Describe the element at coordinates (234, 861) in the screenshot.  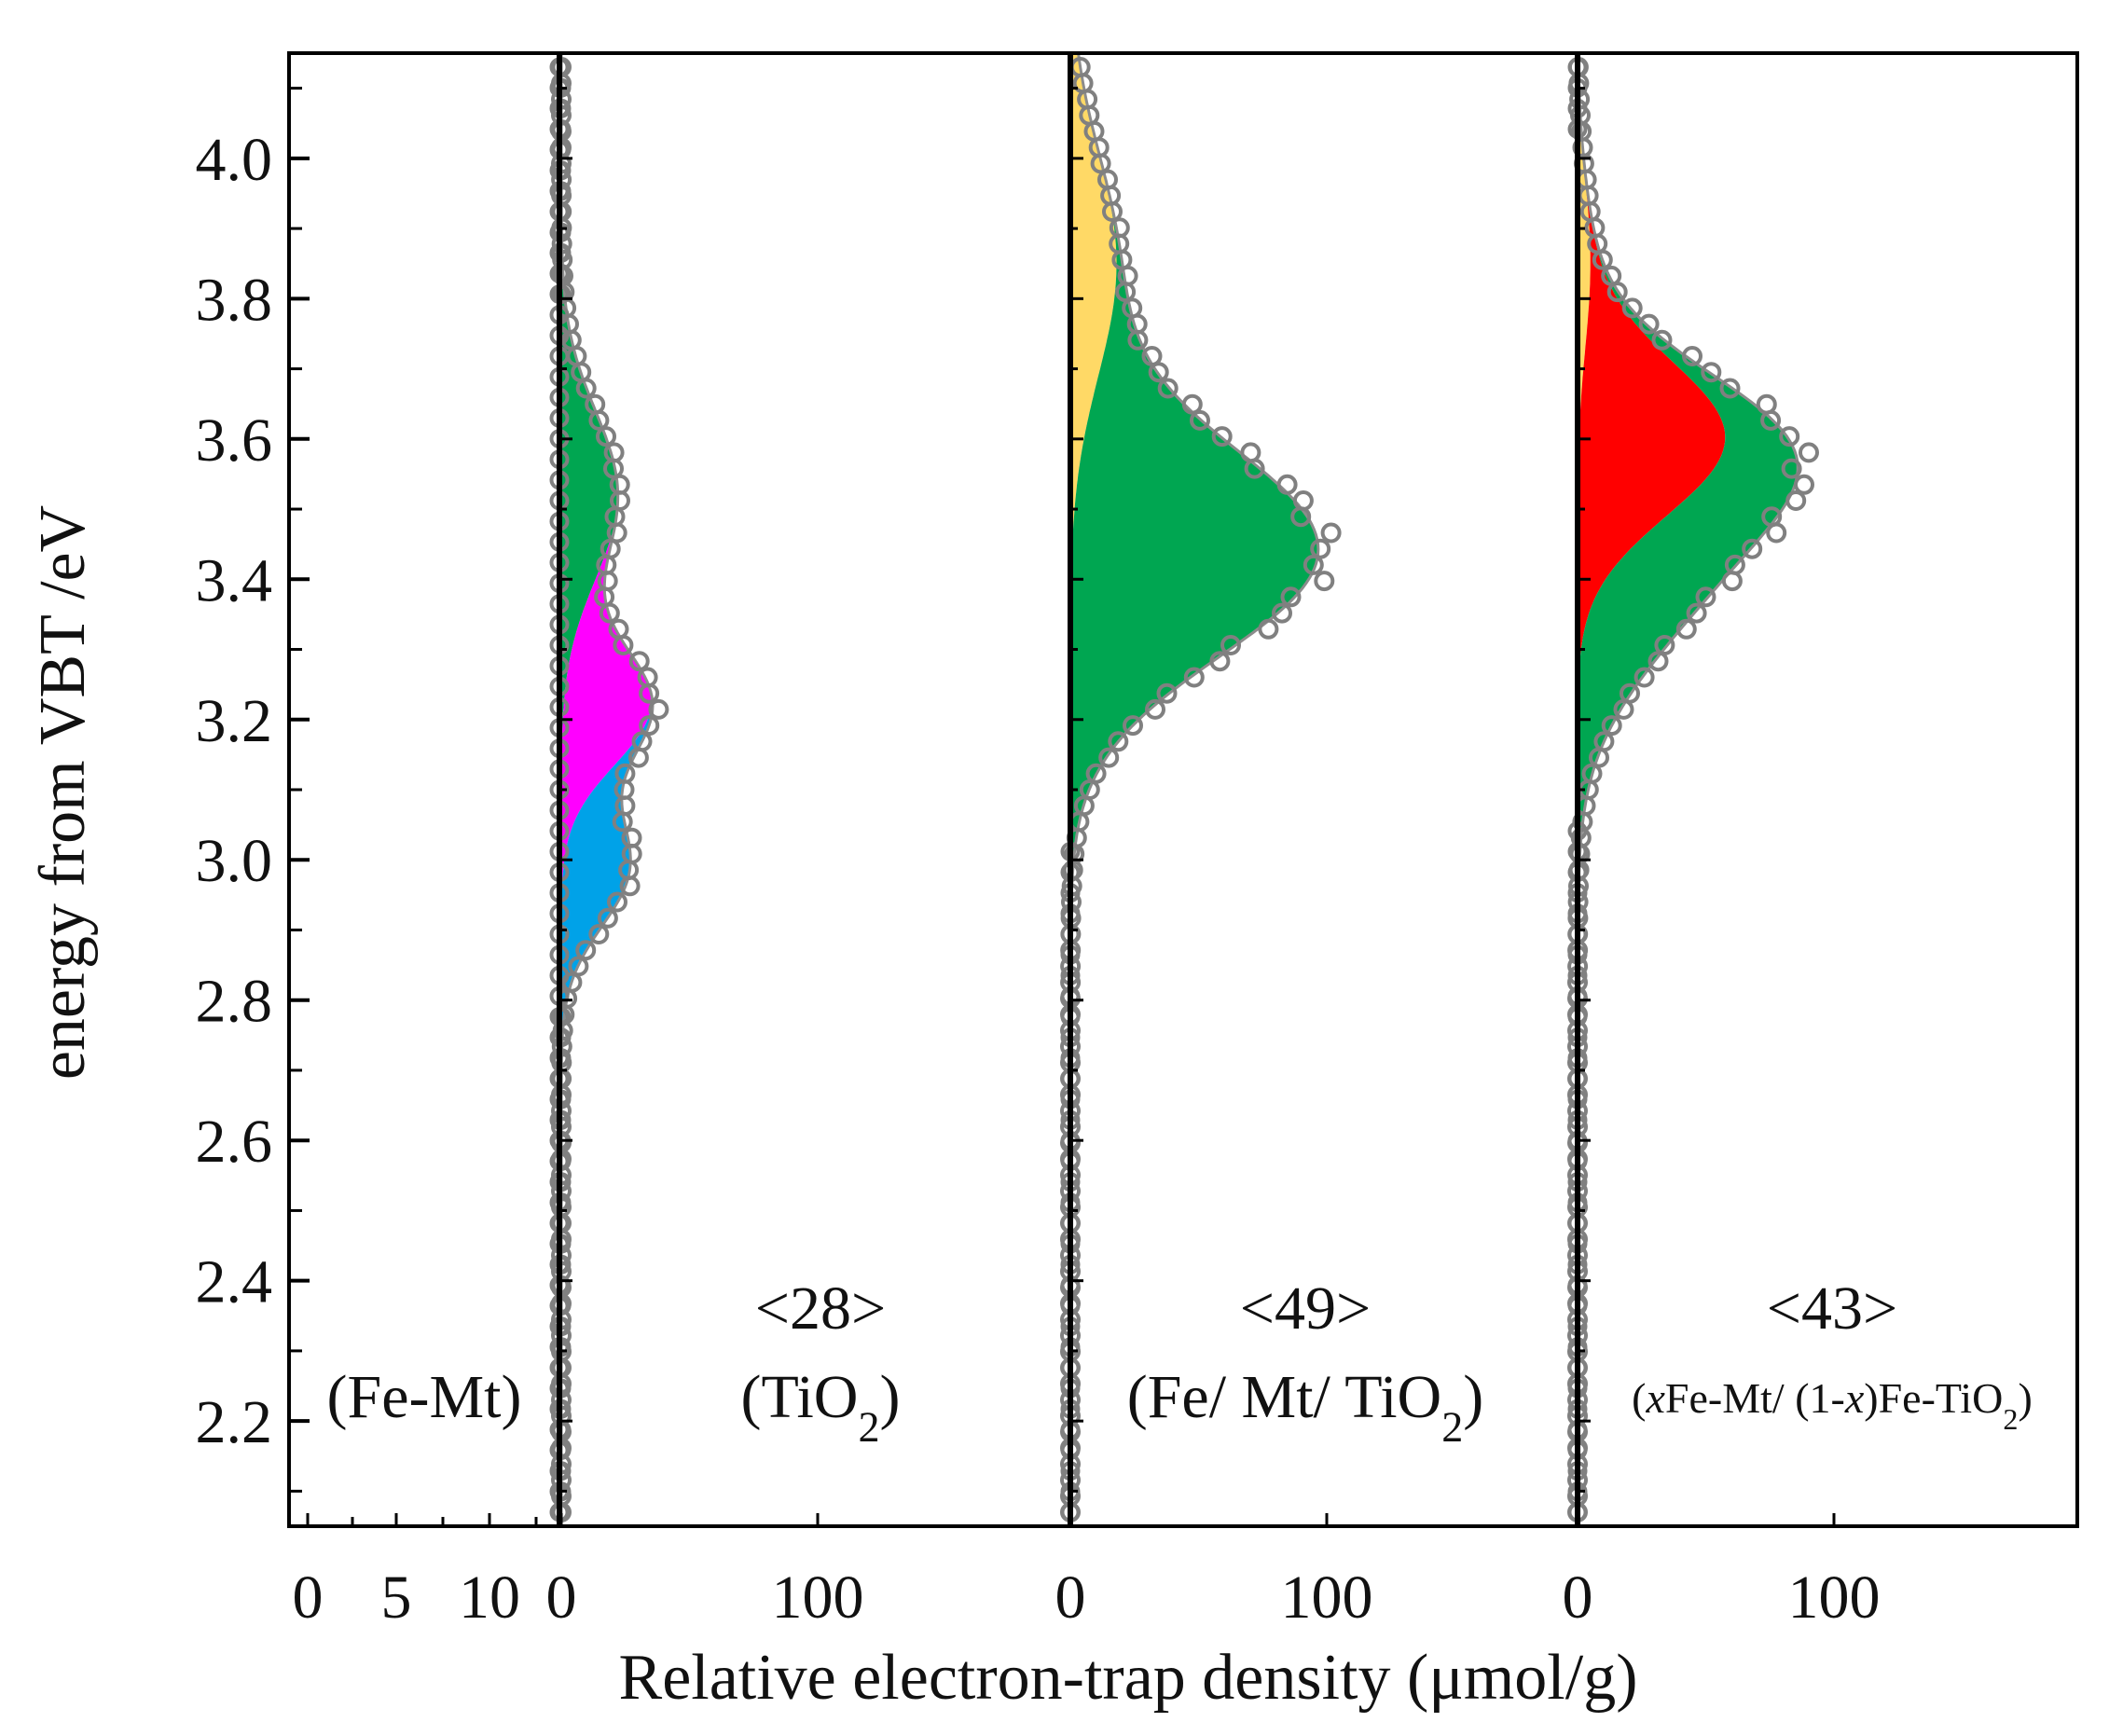
I see `y-tick-label: 3.0` at that location.